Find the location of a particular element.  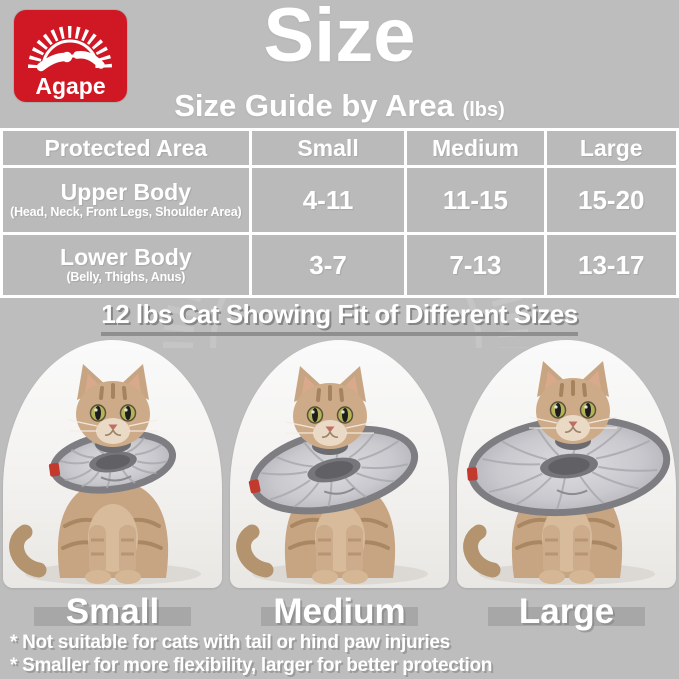

cat-photo-small-cone is located at coordinates (112, 464).